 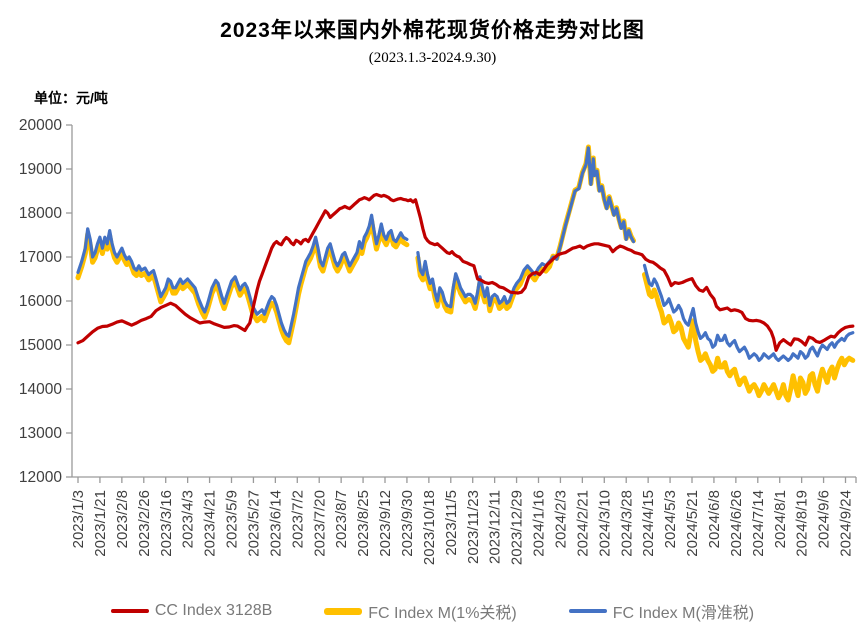 What do you see at coordinates (210, 523) in the screenshot?
I see `x-tick-label: 2023/4/21` at bounding box center [210, 523].